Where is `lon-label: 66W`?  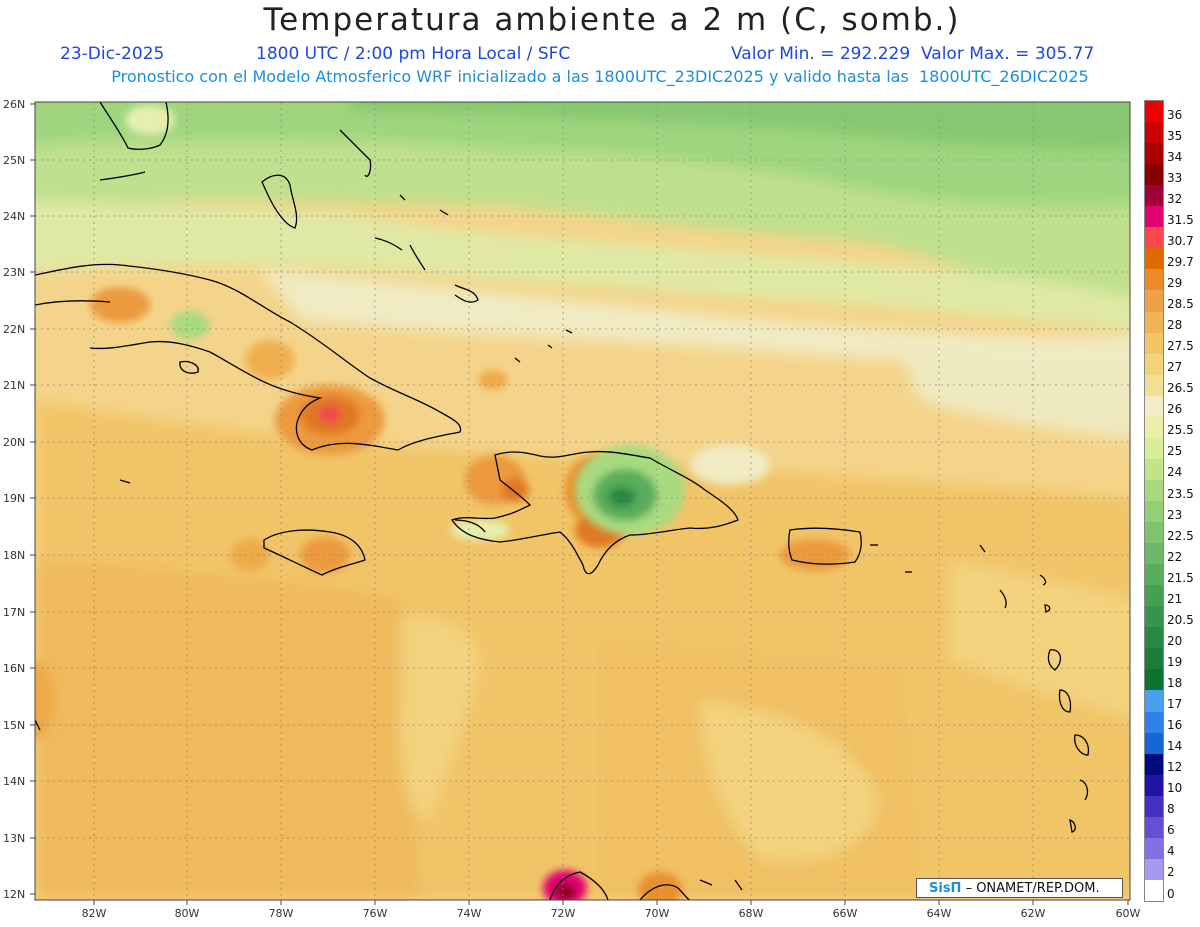
lon-label: 66W is located at coordinates (845, 913).